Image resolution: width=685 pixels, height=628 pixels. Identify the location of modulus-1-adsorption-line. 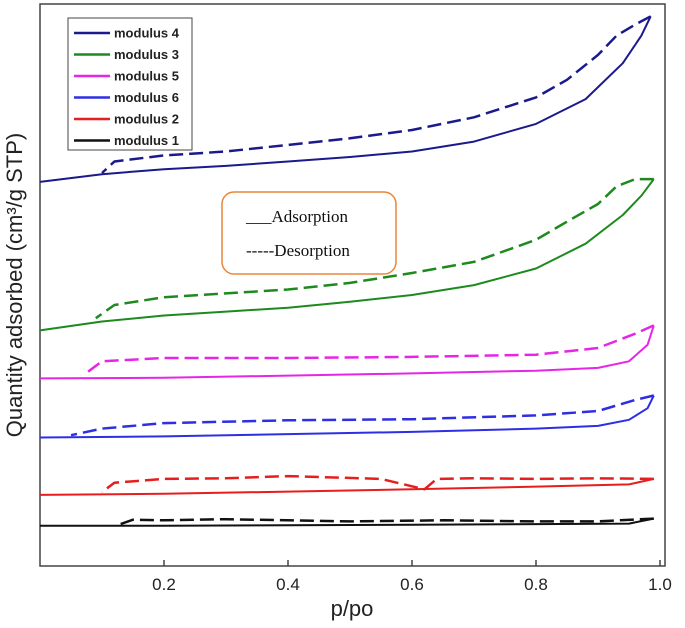
(347, 522).